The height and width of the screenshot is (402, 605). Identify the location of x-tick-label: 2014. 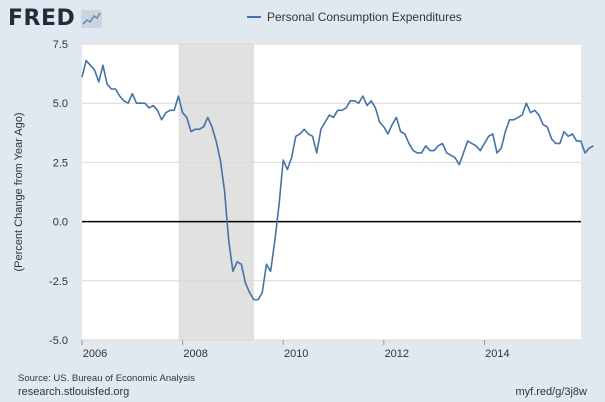
(497, 354).